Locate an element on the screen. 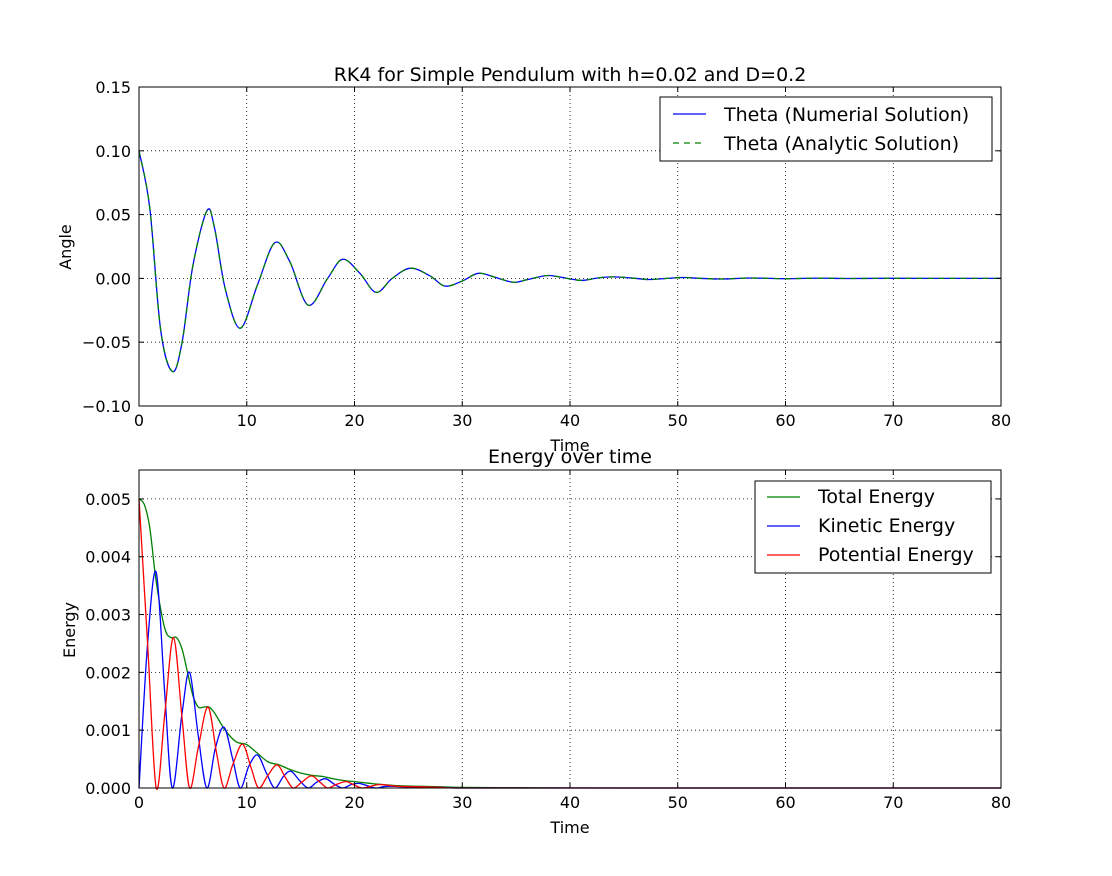  y-tick-label: 0.05 is located at coordinates (113, 215).